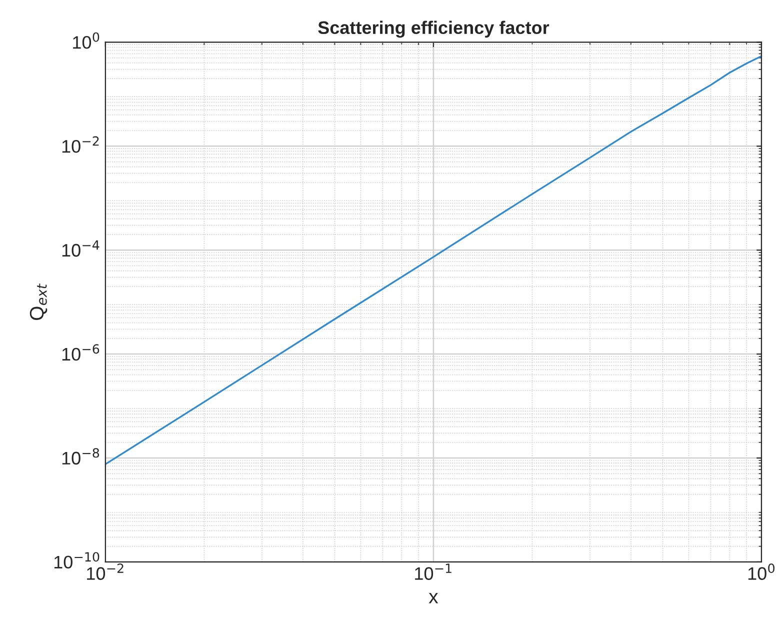  I want to click on x-tick-label: 10$^{−2}$, so click(105, 571).